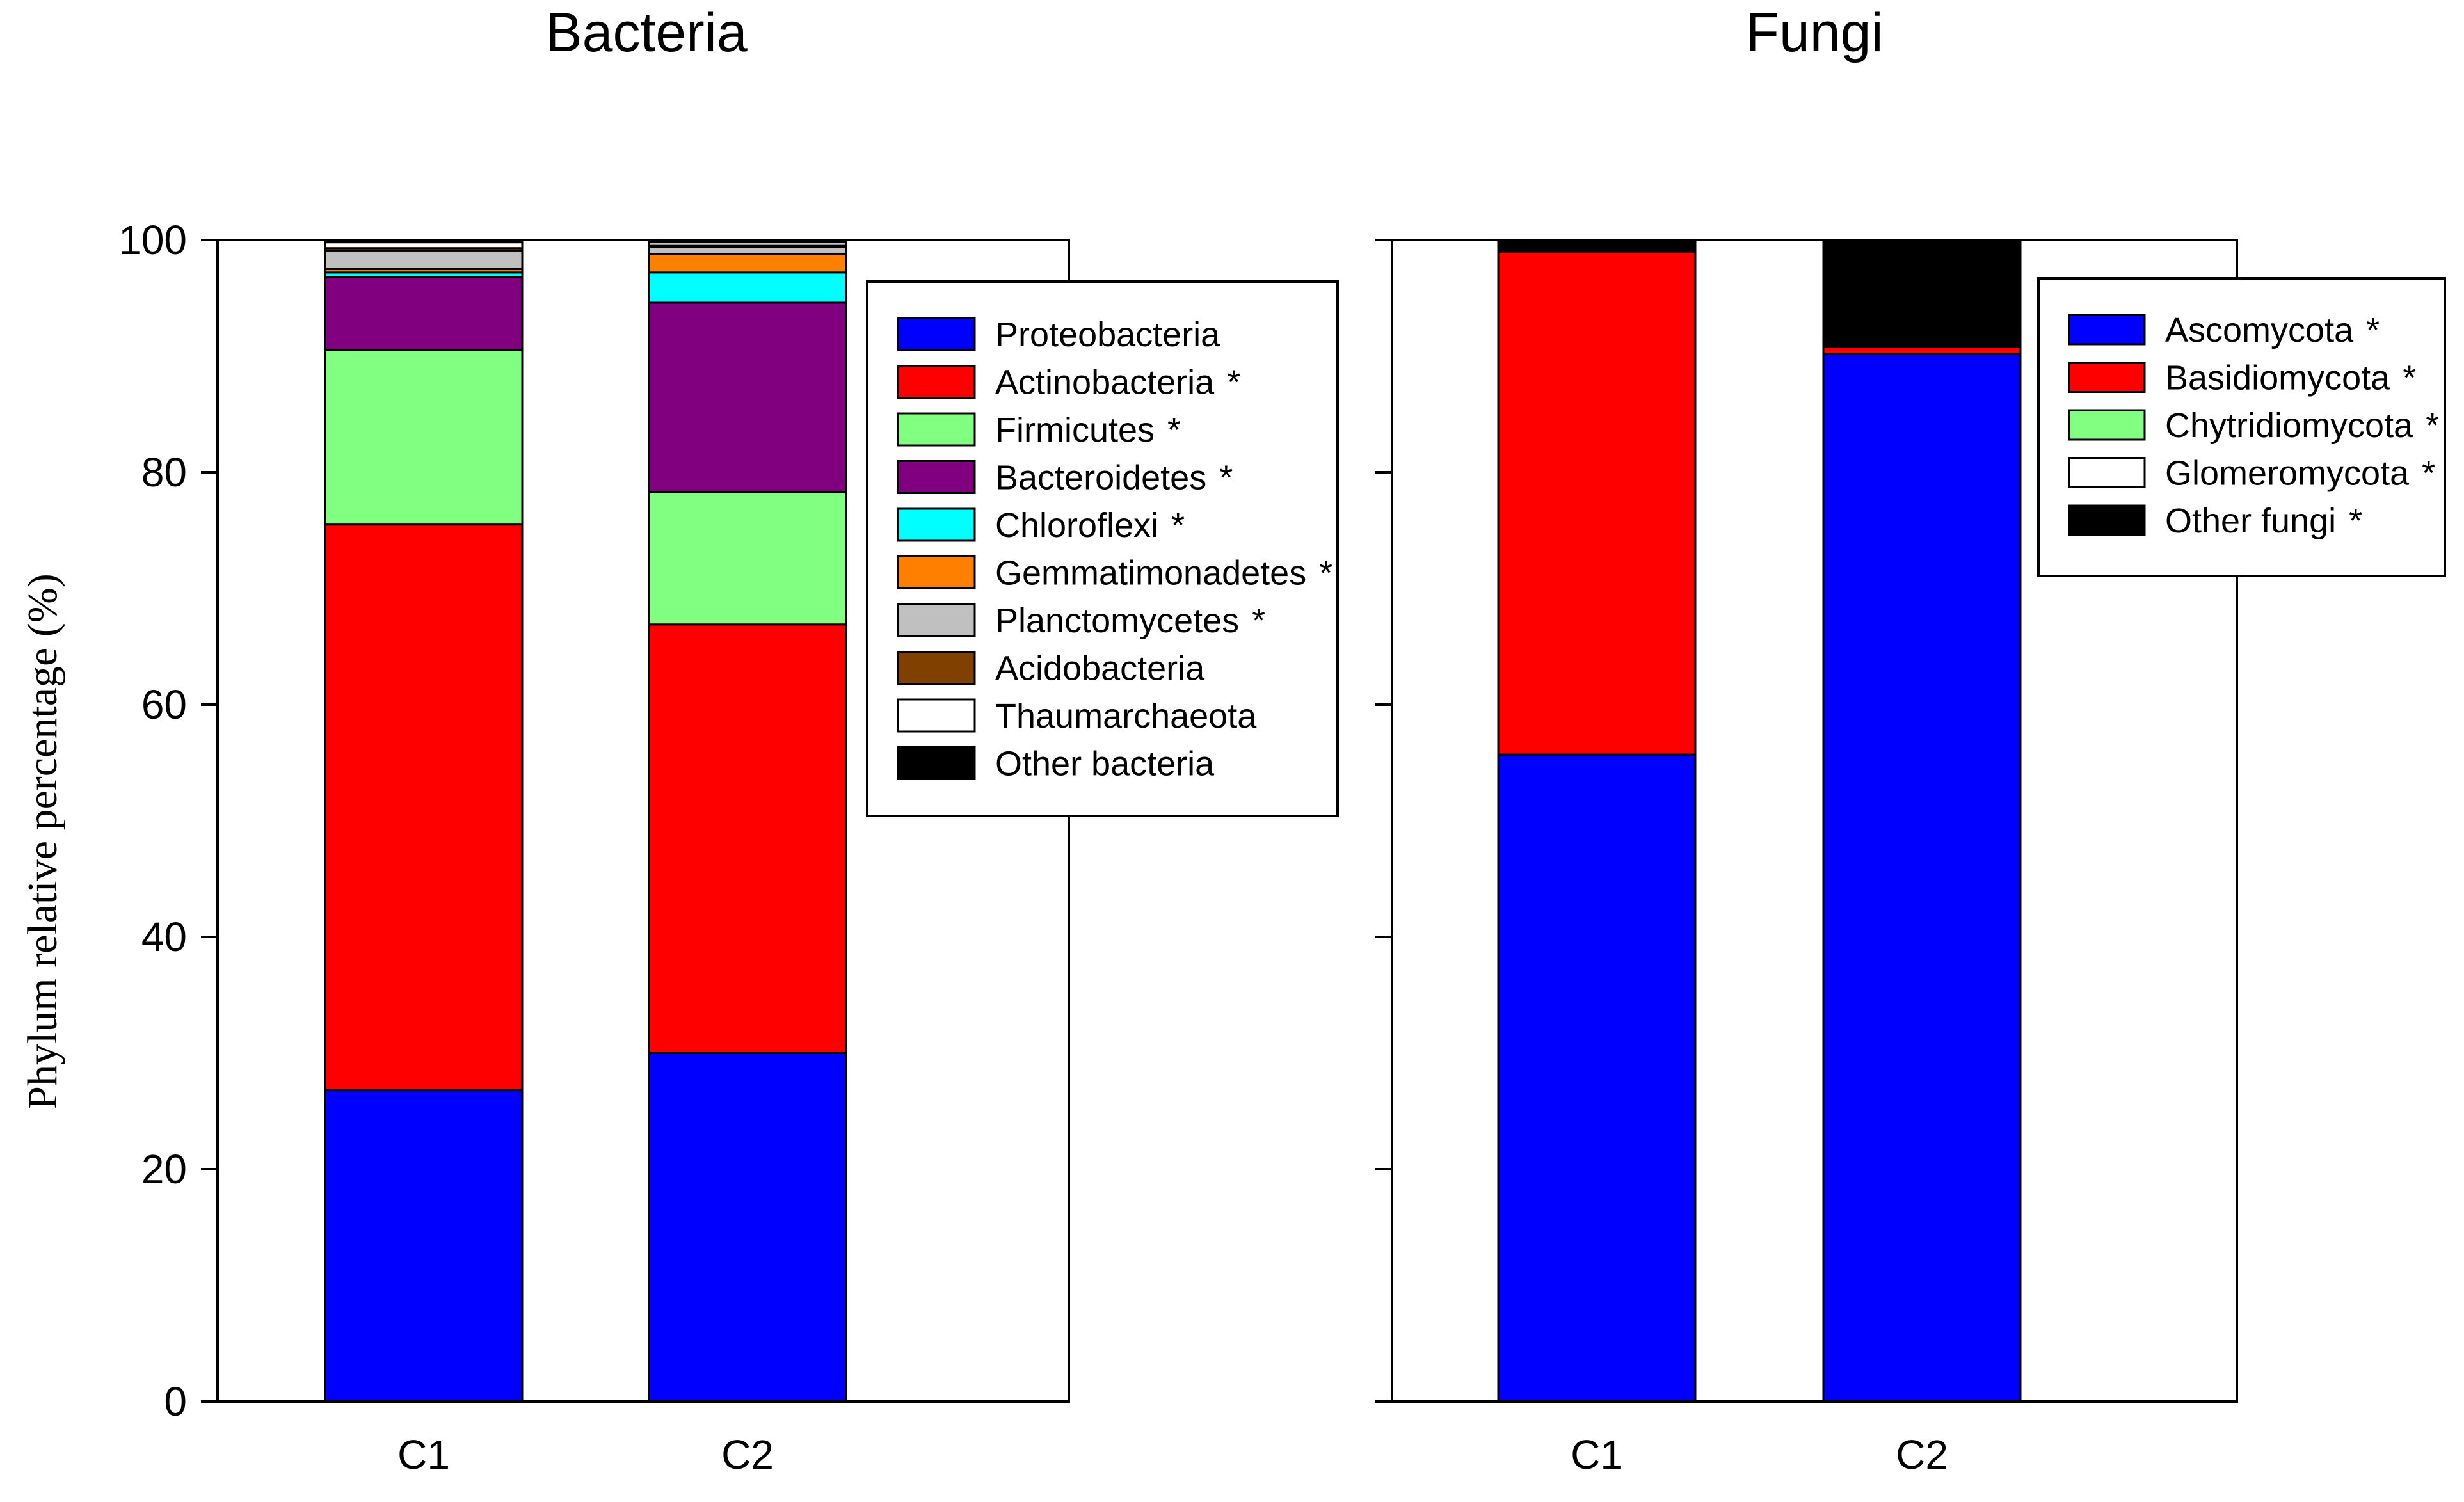 The image size is (2464, 1502). Describe the element at coordinates (424, 313) in the screenshot. I see `bacteria-bar-c1-bacteroidetes` at that location.